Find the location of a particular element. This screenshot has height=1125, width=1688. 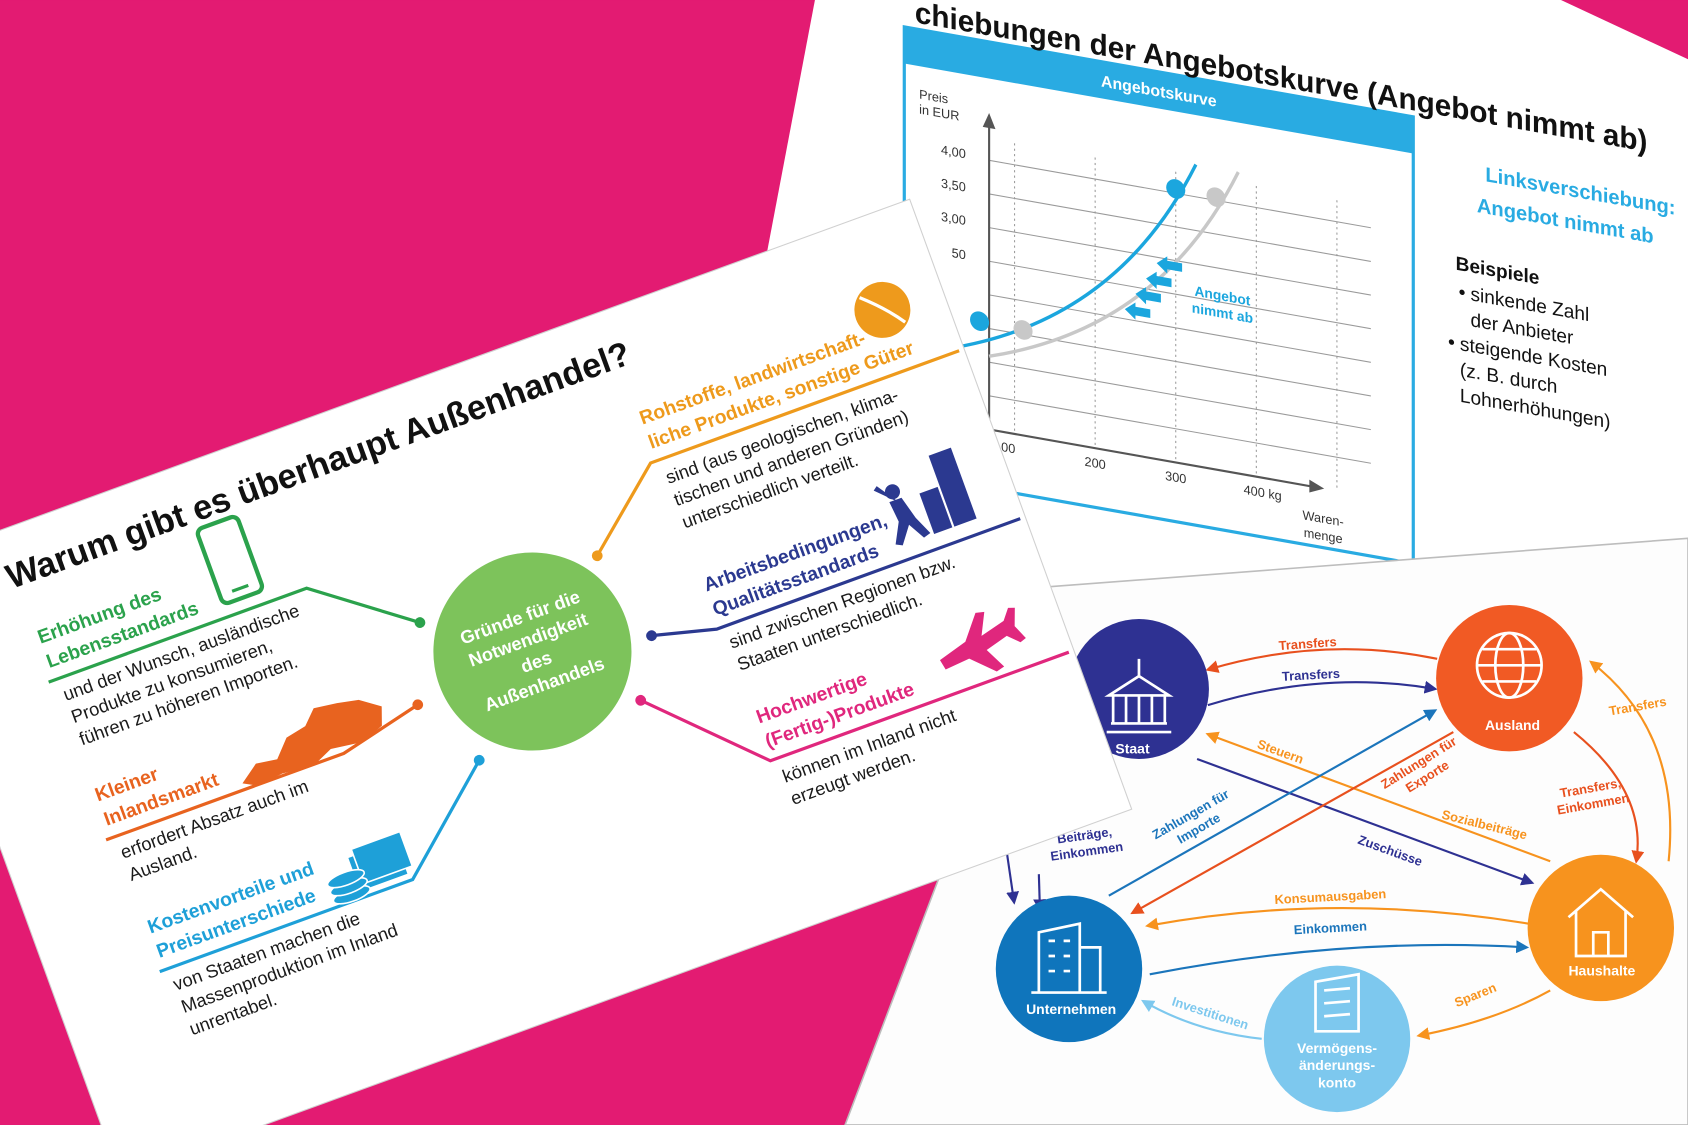

y-axis-label: in EUR is located at coordinates (939, 113).